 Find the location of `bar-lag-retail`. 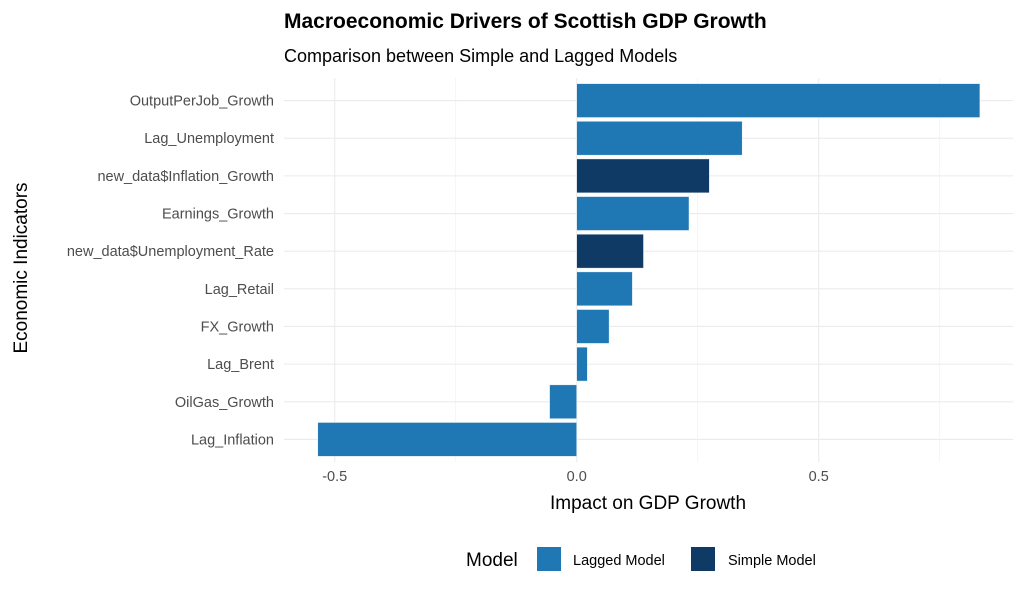

bar-lag-retail is located at coordinates (604, 289).